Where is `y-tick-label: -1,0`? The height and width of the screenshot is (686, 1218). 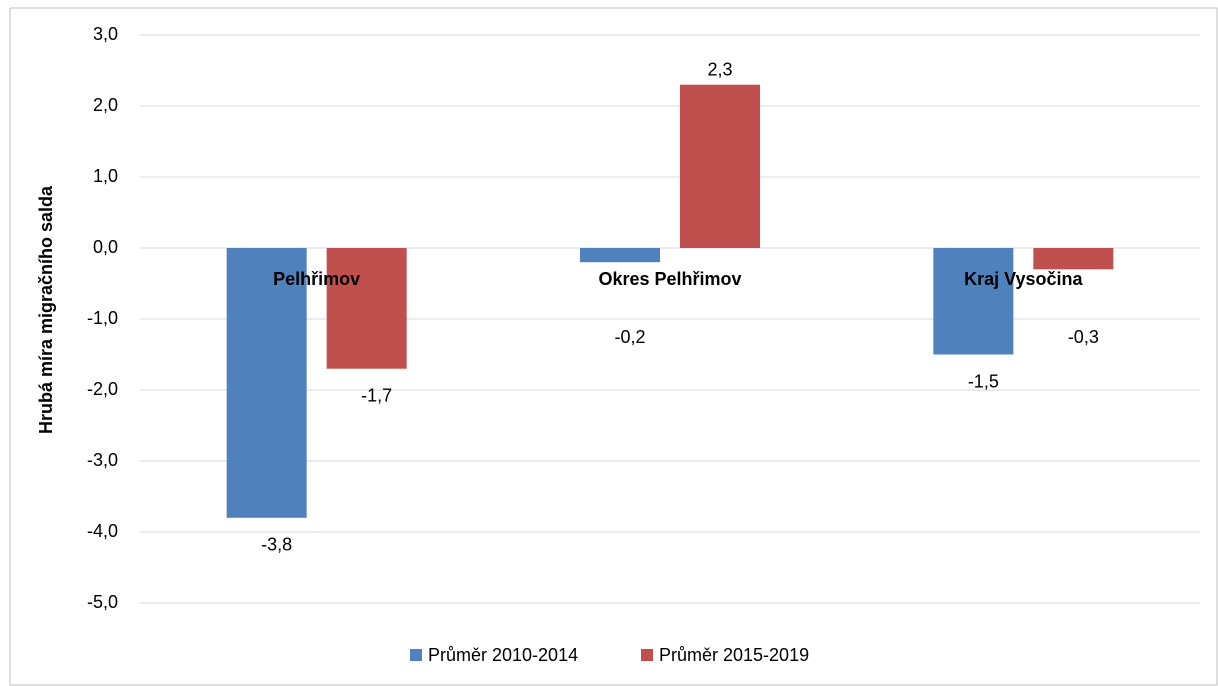
y-tick-label: -1,0 is located at coordinates (102, 318).